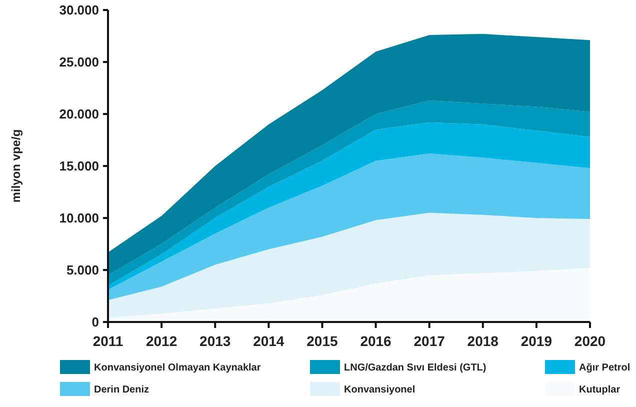 Image resolution: width=636 pixels, height=407 pixels. Describe the element at coordinates (177, 368) in the screenshot. I see `legend-label: Konvansiyonel Olmayan Kaynaklar` at that location.